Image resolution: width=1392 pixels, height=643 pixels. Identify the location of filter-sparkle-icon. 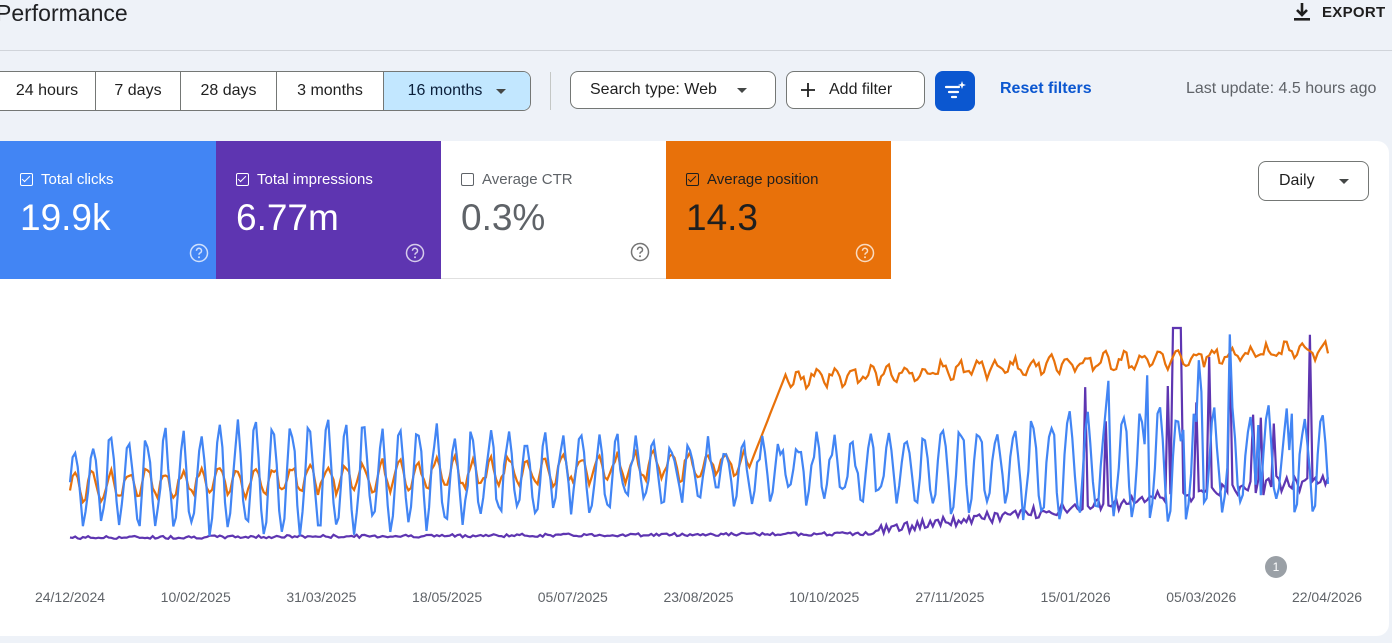
(955, 90).